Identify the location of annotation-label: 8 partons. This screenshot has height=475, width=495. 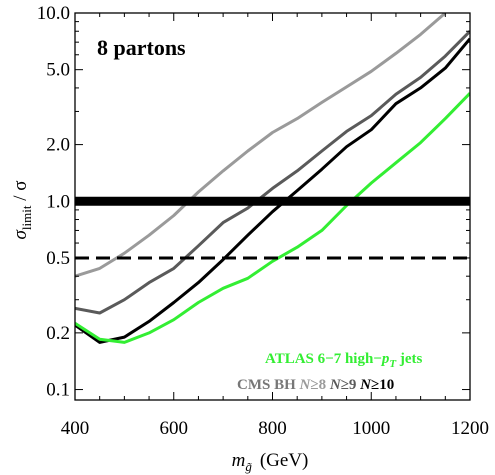
(141, 47).